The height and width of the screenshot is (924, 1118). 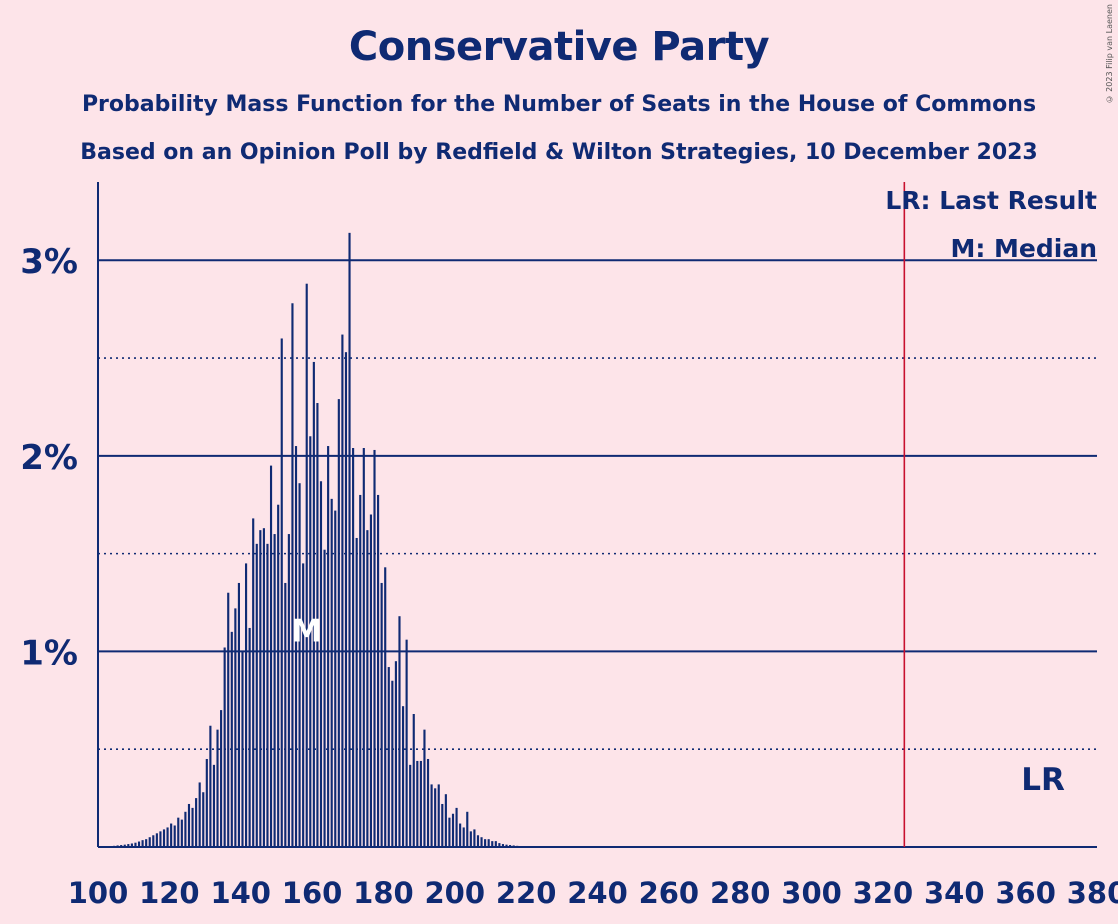 I want to click on y-axis-tick-labels: 1% 2% 3%, so click(x=49, y=457).